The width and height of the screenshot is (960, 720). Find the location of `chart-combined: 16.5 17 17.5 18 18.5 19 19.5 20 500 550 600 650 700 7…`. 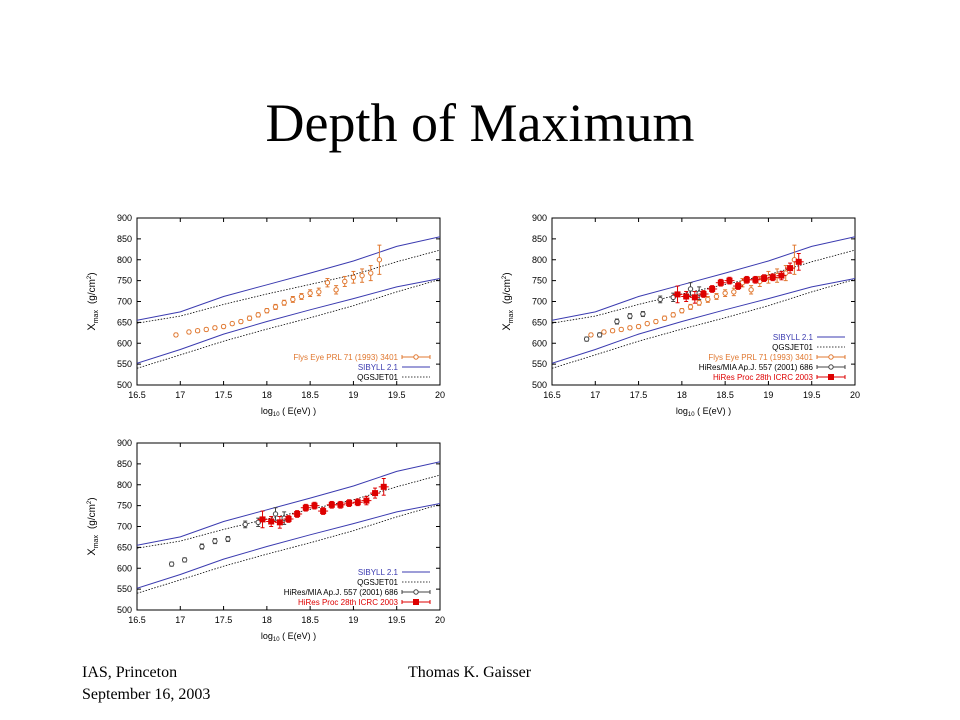

chart-combined: 16.5 17 17.5 18 18.5 19 19.5 20 500 550 600 650 700 7… is located at coordinates (680, 315).